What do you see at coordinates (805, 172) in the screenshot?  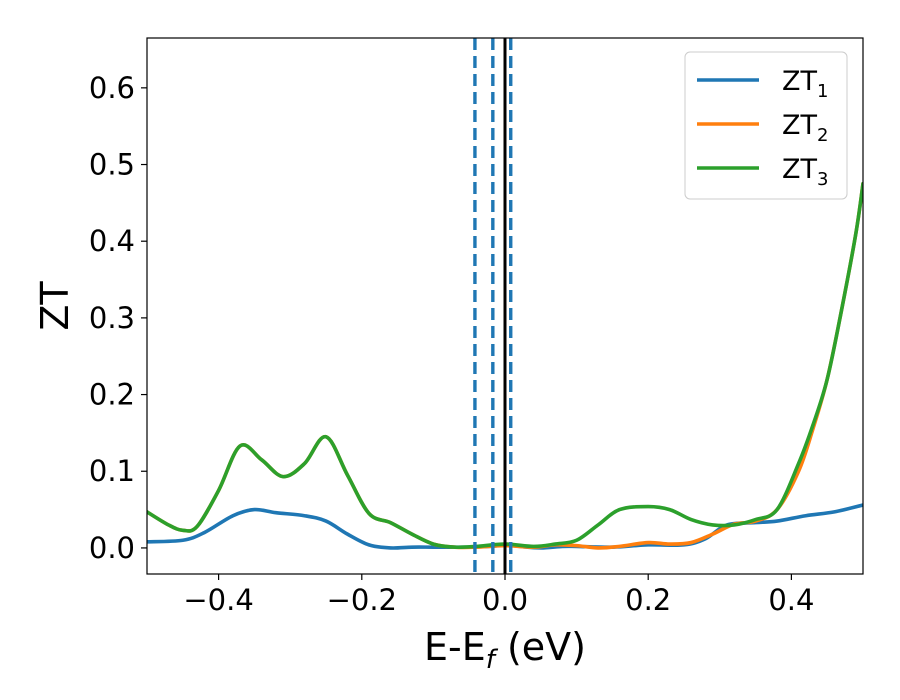 I see `legend-label-3: ZT3` at bounding box center [805, 172].